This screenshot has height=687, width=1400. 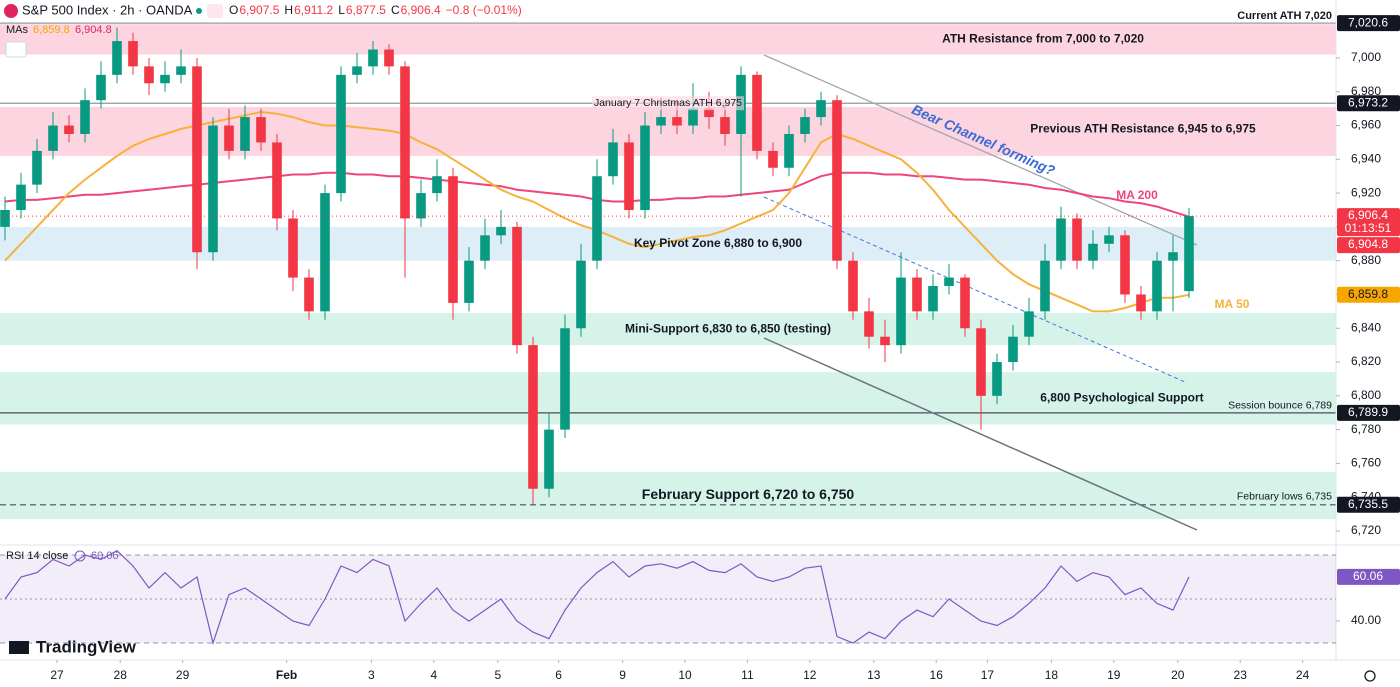 I want to click on y-tick-label: 6,880, so click(x=1366, y=260).